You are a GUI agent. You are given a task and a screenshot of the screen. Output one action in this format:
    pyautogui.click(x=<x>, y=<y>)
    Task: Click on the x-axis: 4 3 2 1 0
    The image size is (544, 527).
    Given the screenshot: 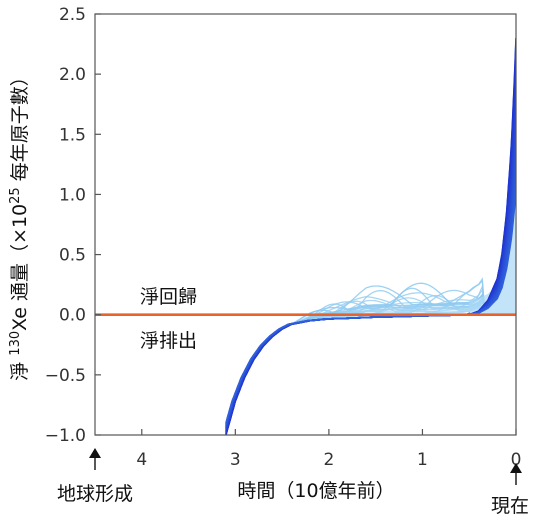 What is the action you would take?
    pyautogui.click(x=328, y=449)
    